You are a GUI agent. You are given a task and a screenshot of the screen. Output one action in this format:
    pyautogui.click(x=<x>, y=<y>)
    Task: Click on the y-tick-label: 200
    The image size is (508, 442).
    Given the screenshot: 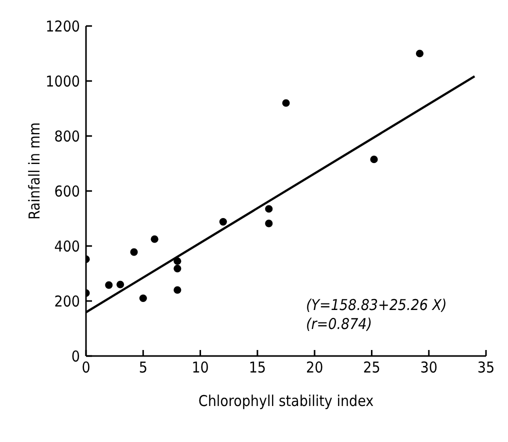 What is the action you would take?
    pyautogui.click(x=67, y=301)
    